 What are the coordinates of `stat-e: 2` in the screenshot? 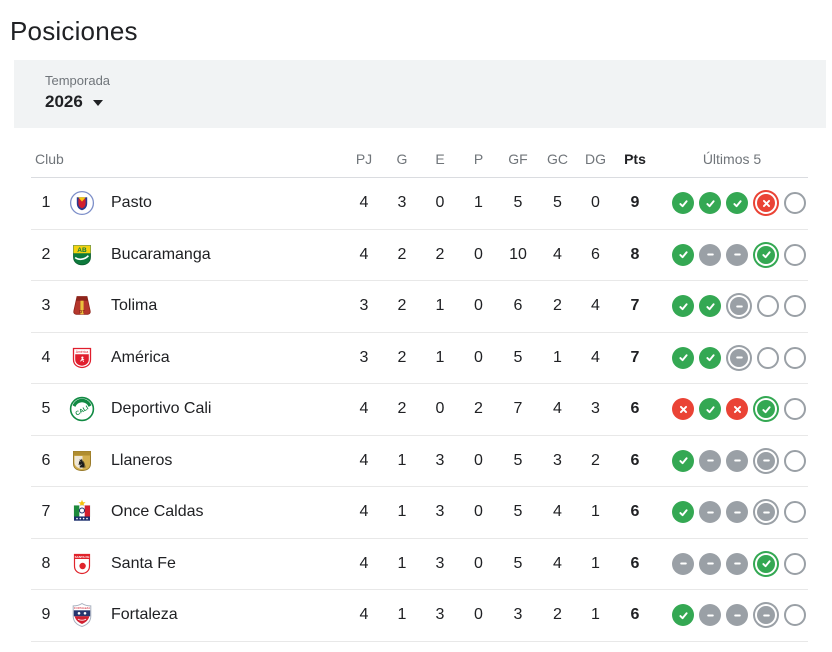 It's located at (440, 254).